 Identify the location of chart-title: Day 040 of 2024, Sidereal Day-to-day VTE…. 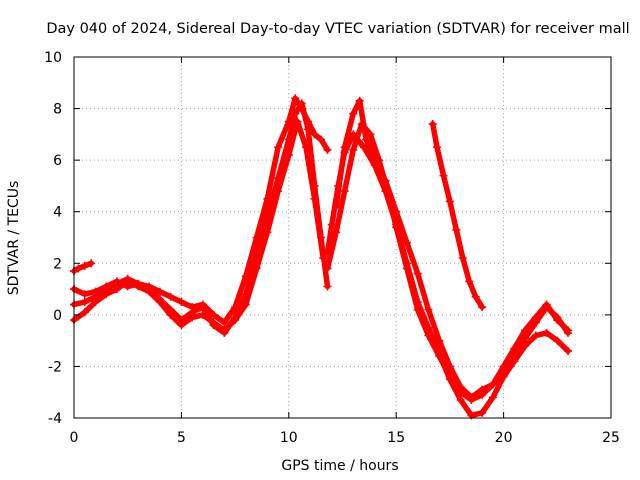
(337, 29).